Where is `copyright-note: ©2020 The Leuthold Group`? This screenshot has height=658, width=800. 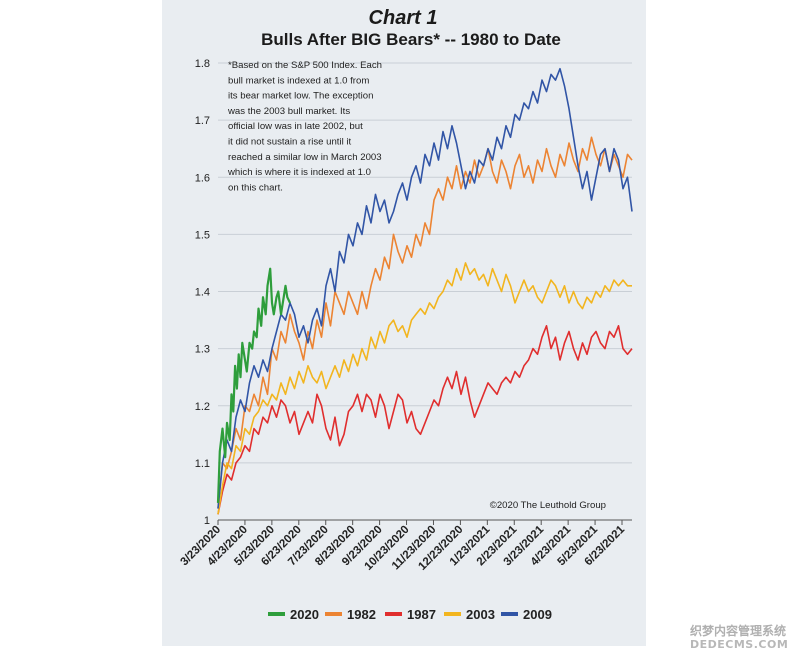 copyright-note: ©2020 The Leuthold Group is located at coordinates (548, 505).